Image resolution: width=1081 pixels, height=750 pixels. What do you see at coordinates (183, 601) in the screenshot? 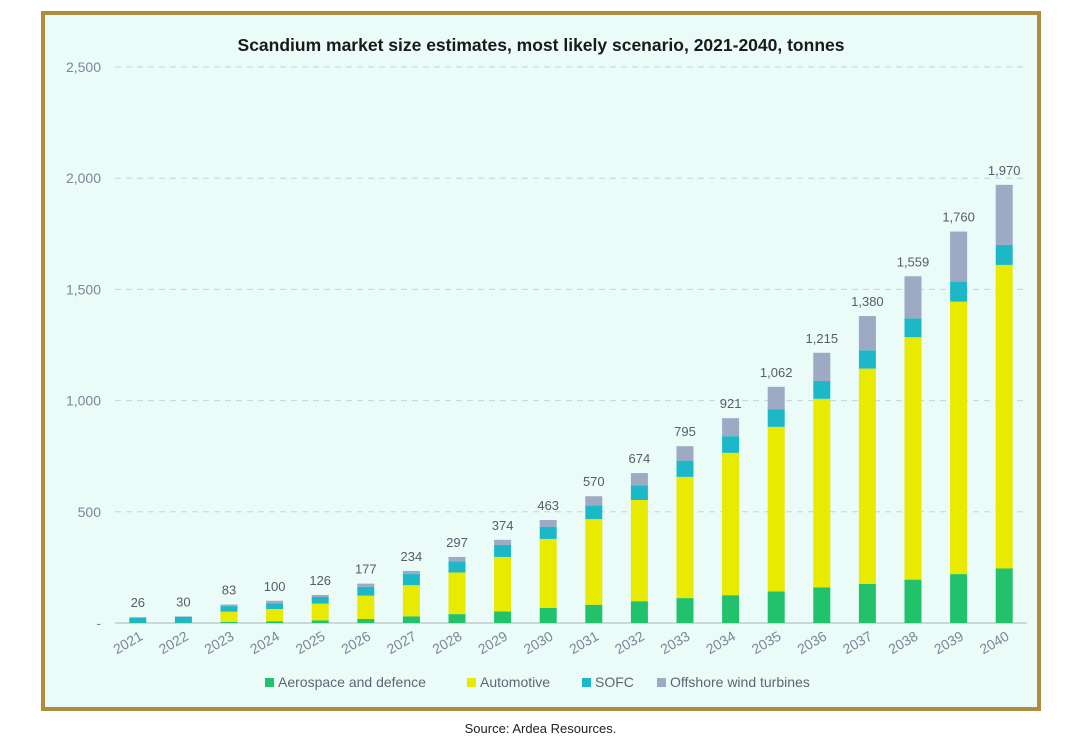
I see `total-label: 30` at bounding box center [183, 601].